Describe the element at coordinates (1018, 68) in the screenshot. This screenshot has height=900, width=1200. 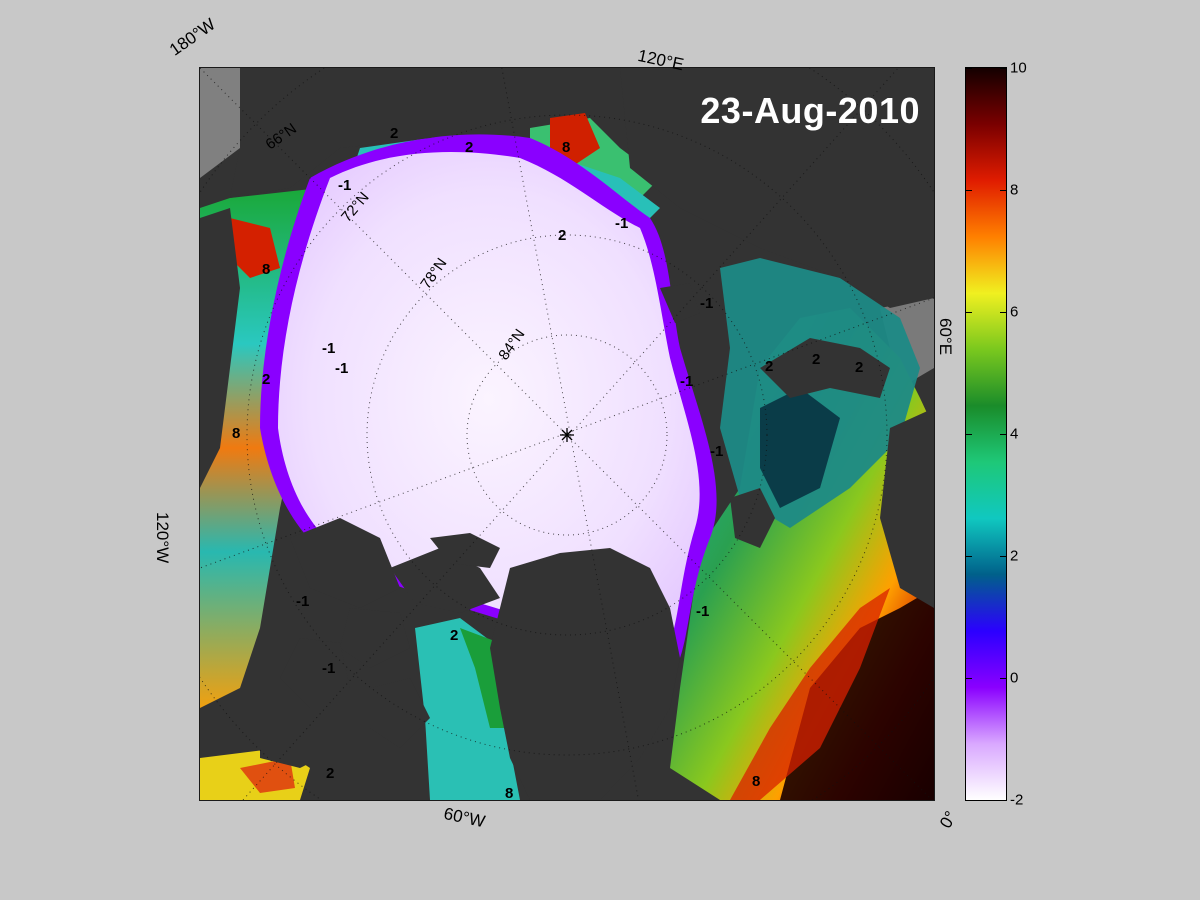
I see `colorbar-tick-label: 10` at that location.